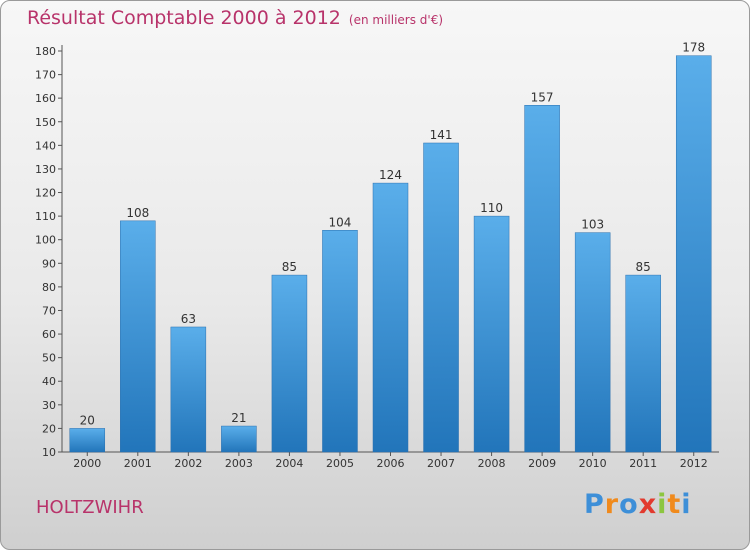 This screenshot has width=750, height=550. I want to click on y-tick-label: 50, so click(49, 358).